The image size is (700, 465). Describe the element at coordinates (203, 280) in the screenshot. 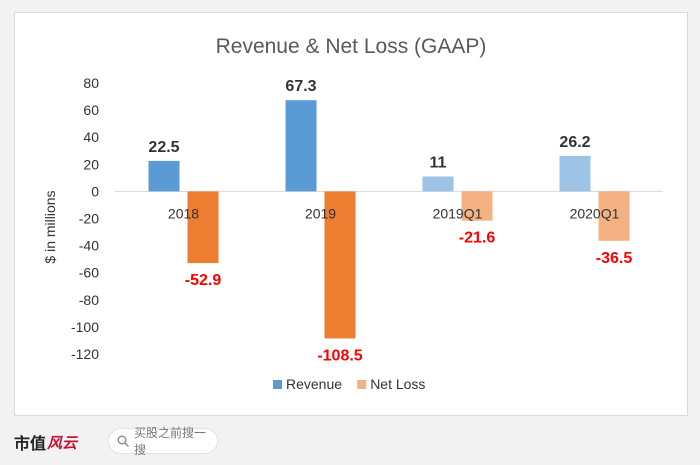

I see `data-label: -52.9` at that location.